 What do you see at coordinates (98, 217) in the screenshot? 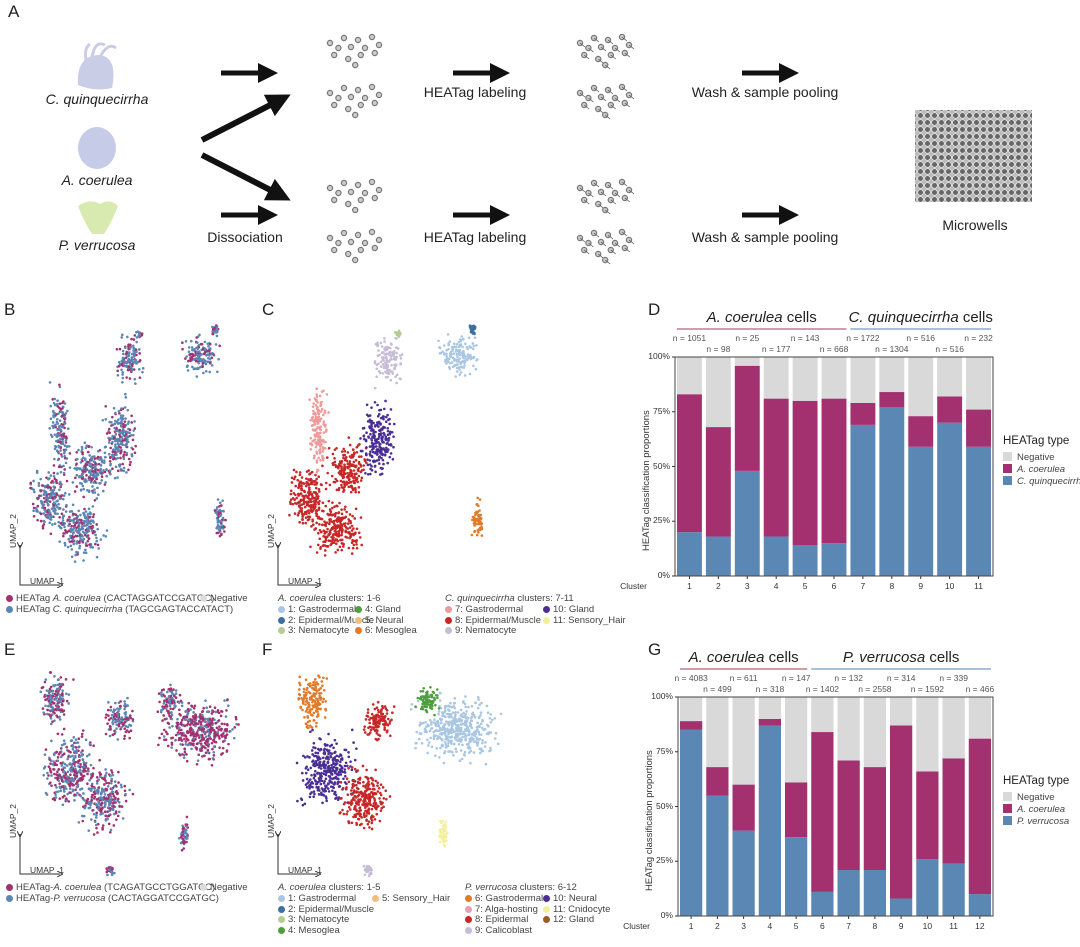
I see `coral-p-verrucosa-icon` at bounding box center [98, 217].